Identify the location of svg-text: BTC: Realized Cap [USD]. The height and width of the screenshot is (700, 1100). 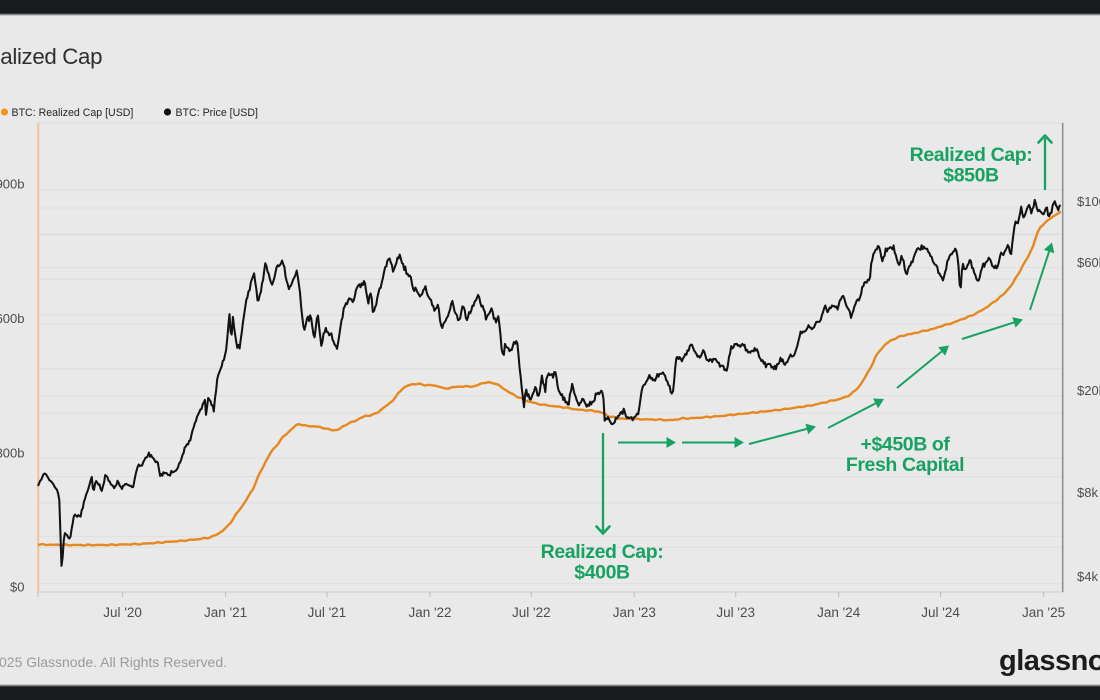
(73, 113).